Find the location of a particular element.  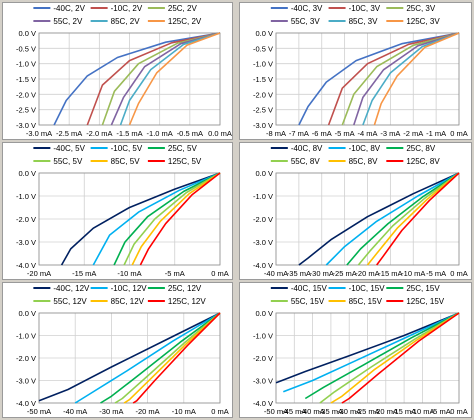

x-tick-label: -8 mA is located at coordinates (276, 133).